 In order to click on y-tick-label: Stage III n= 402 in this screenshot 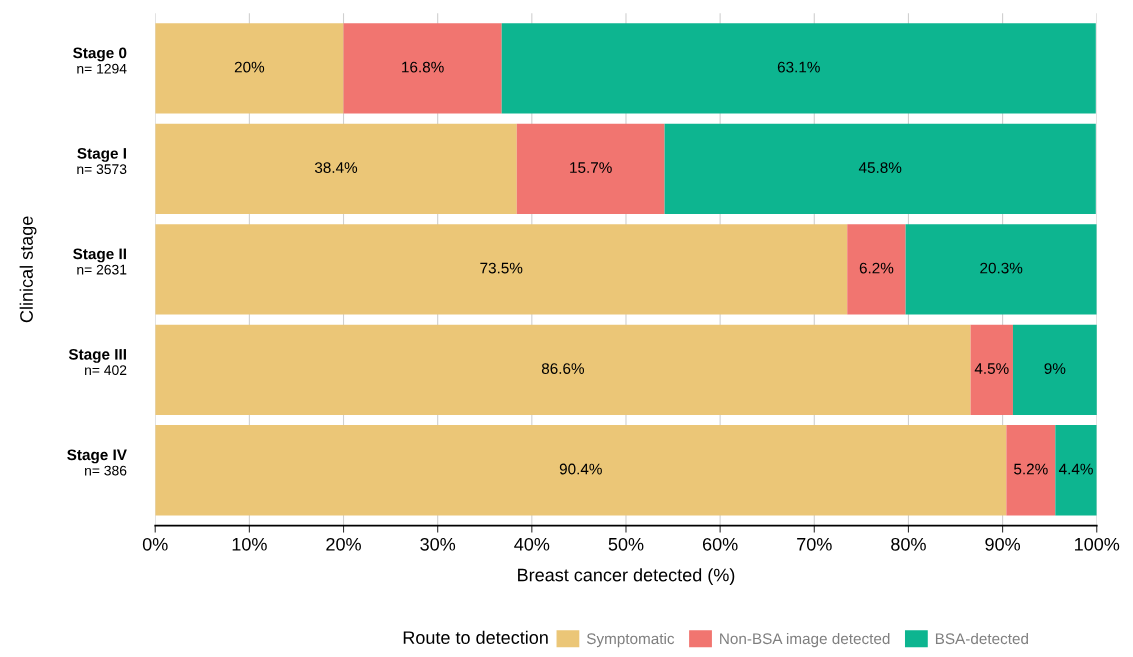, I will do `click(97, 362)`.